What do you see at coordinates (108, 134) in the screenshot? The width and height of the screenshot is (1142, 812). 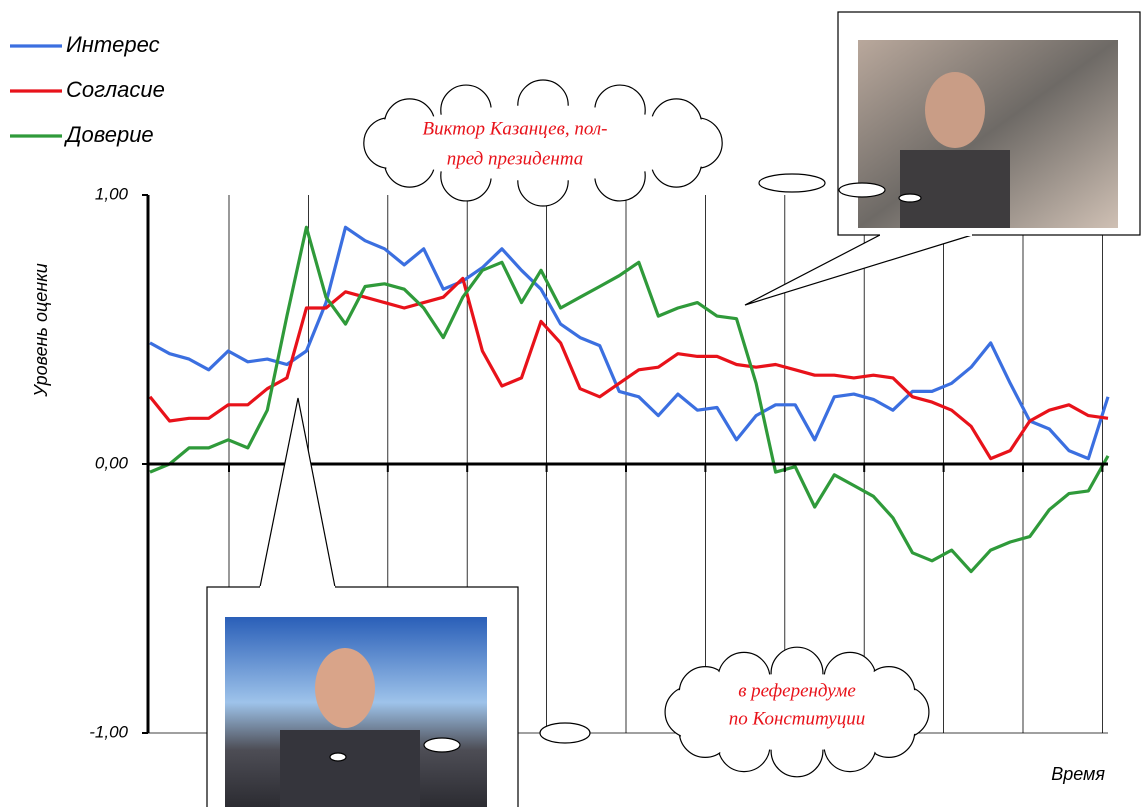 I see `legend-label: Доверие` at bounding box center [108, 134].